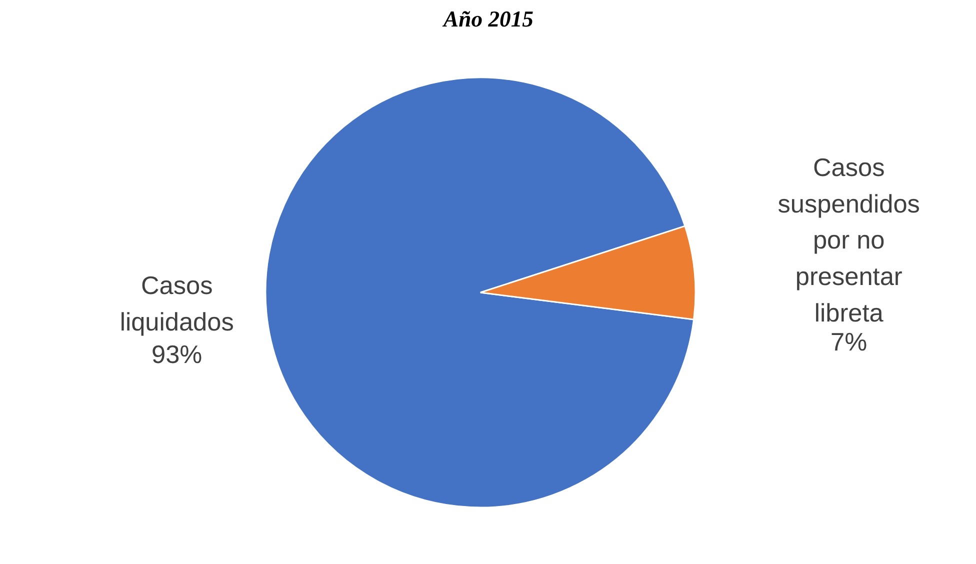 Image resolution: width=976 pixels, height=564 pixels. What do you see at coordinates (177, 304) in the screenshot?
I see `slice-label: Casos liquidados` at bounding box center [177, 304].